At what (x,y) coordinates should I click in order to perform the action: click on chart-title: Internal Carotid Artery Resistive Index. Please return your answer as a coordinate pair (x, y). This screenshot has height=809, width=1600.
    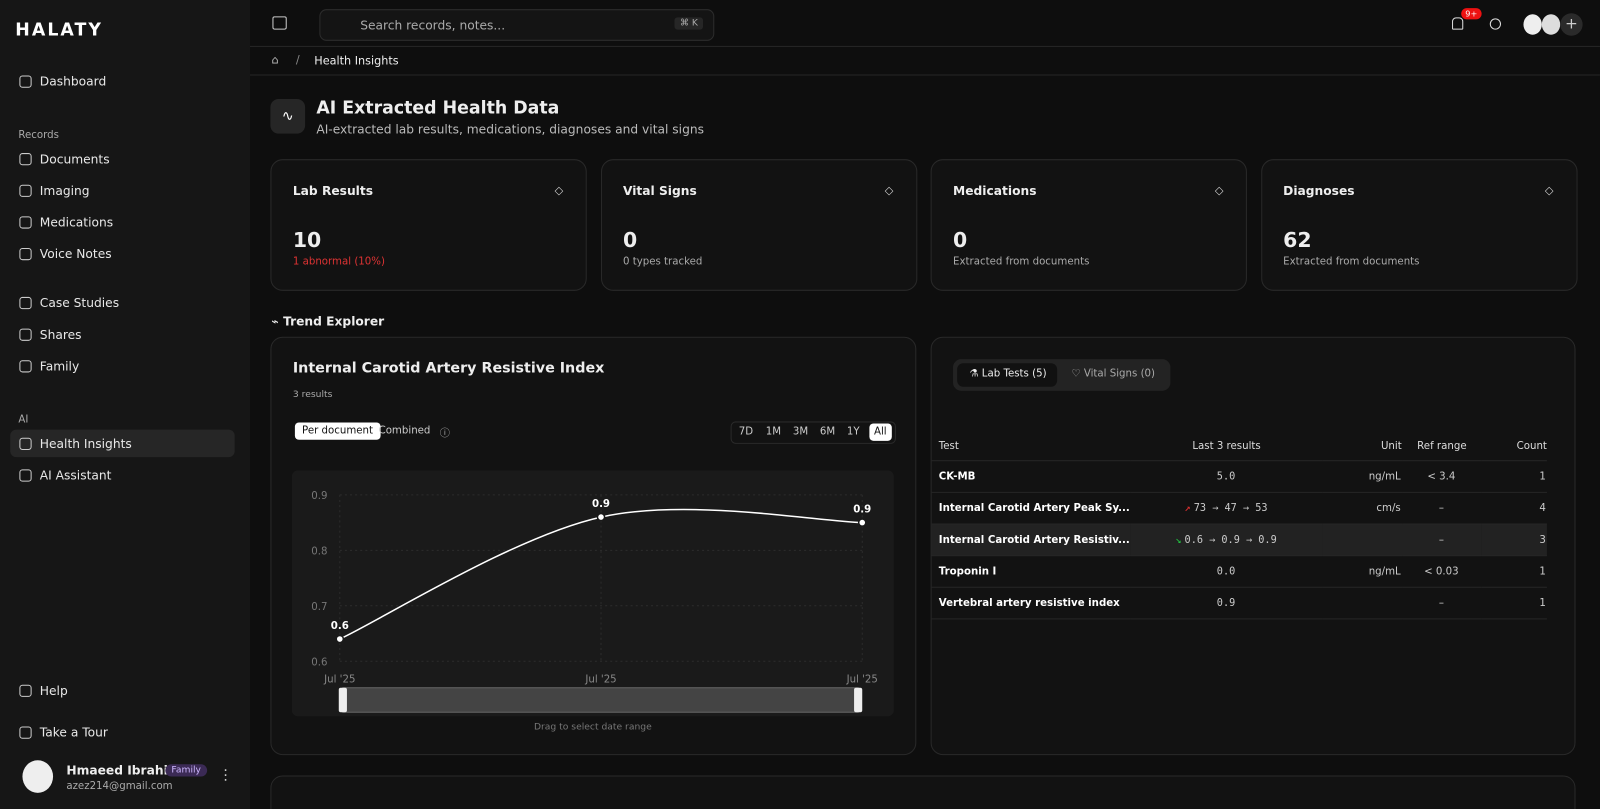
    Looking at the image, I should click on (448, 368).